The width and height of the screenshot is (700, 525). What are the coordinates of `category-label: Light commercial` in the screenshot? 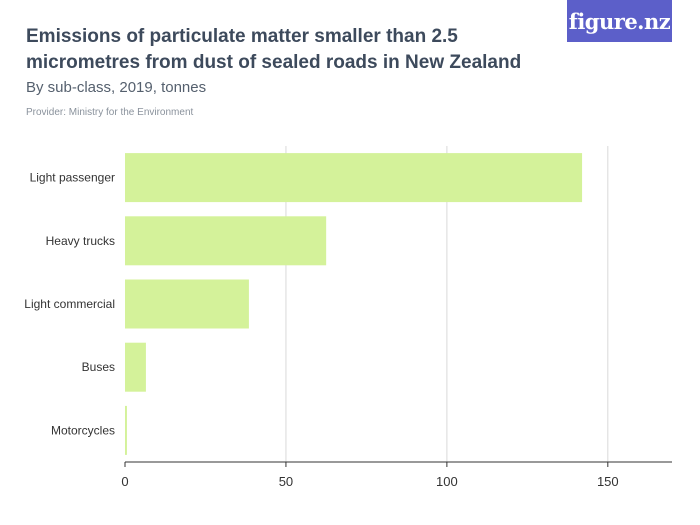 It's located at (69, 304).